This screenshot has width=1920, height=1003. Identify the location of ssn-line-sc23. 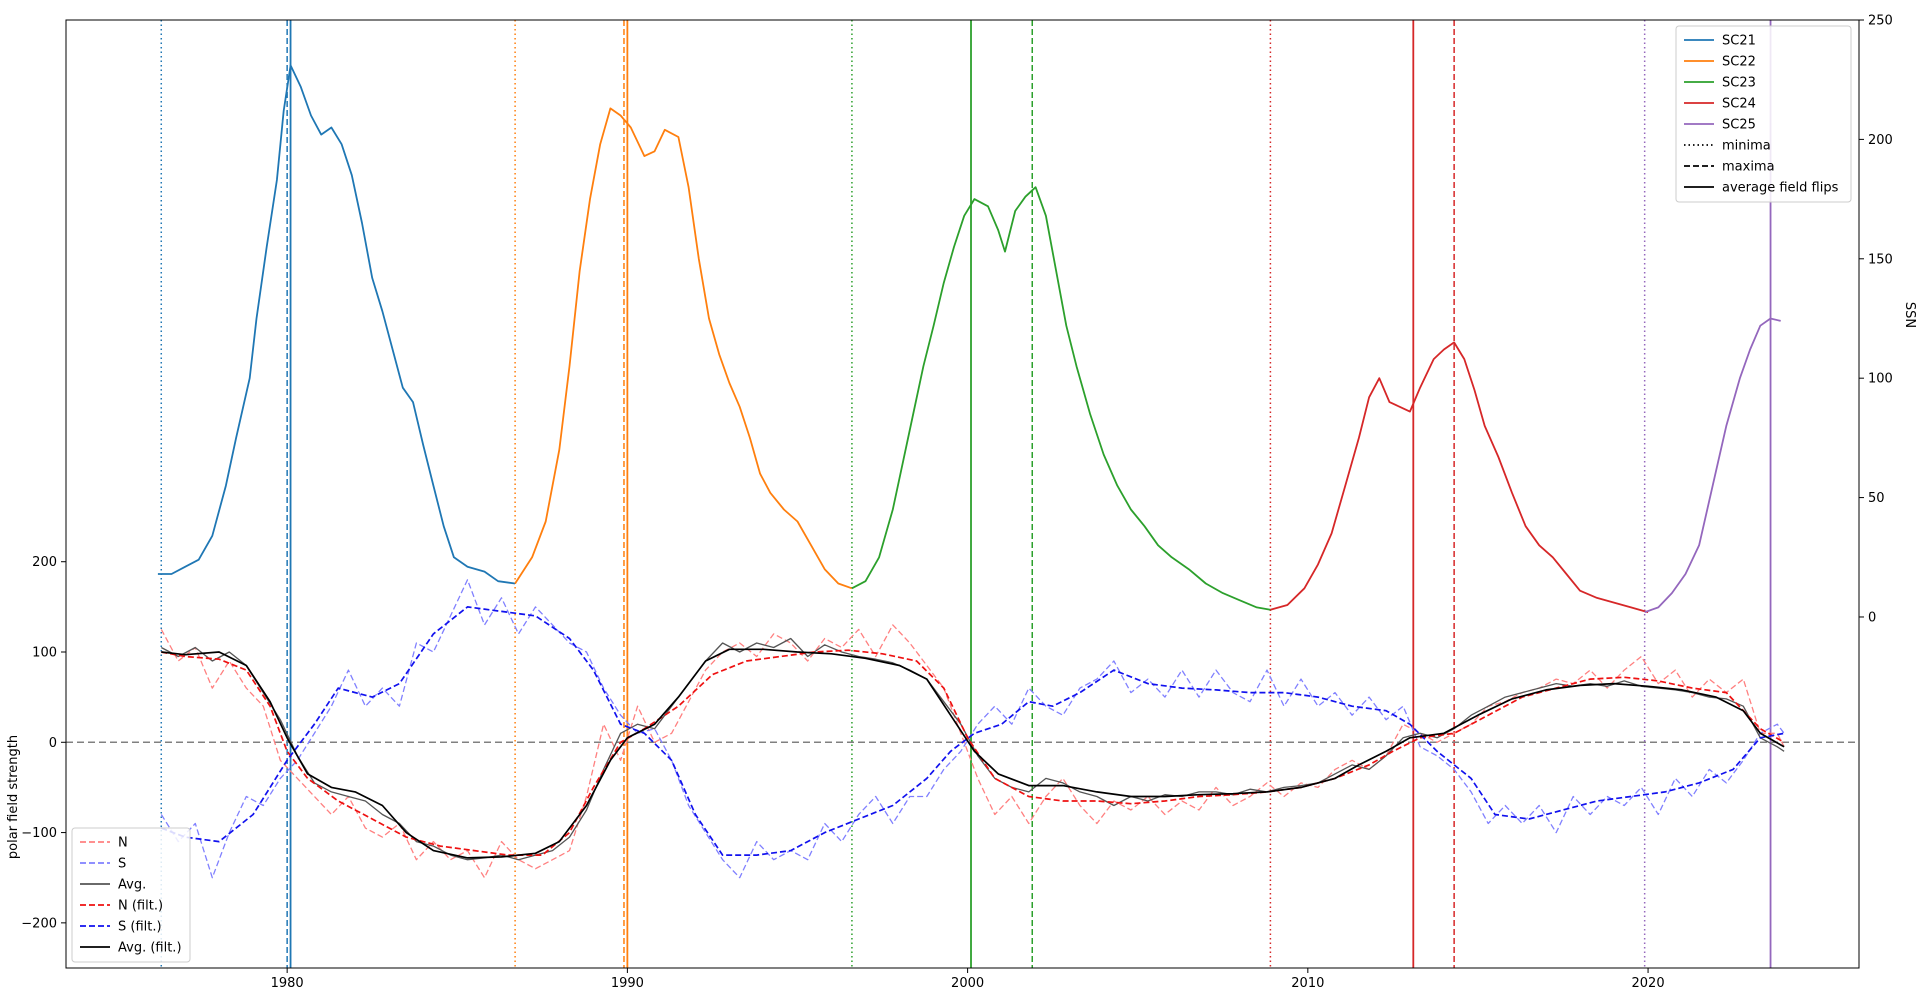
(1061, 398).